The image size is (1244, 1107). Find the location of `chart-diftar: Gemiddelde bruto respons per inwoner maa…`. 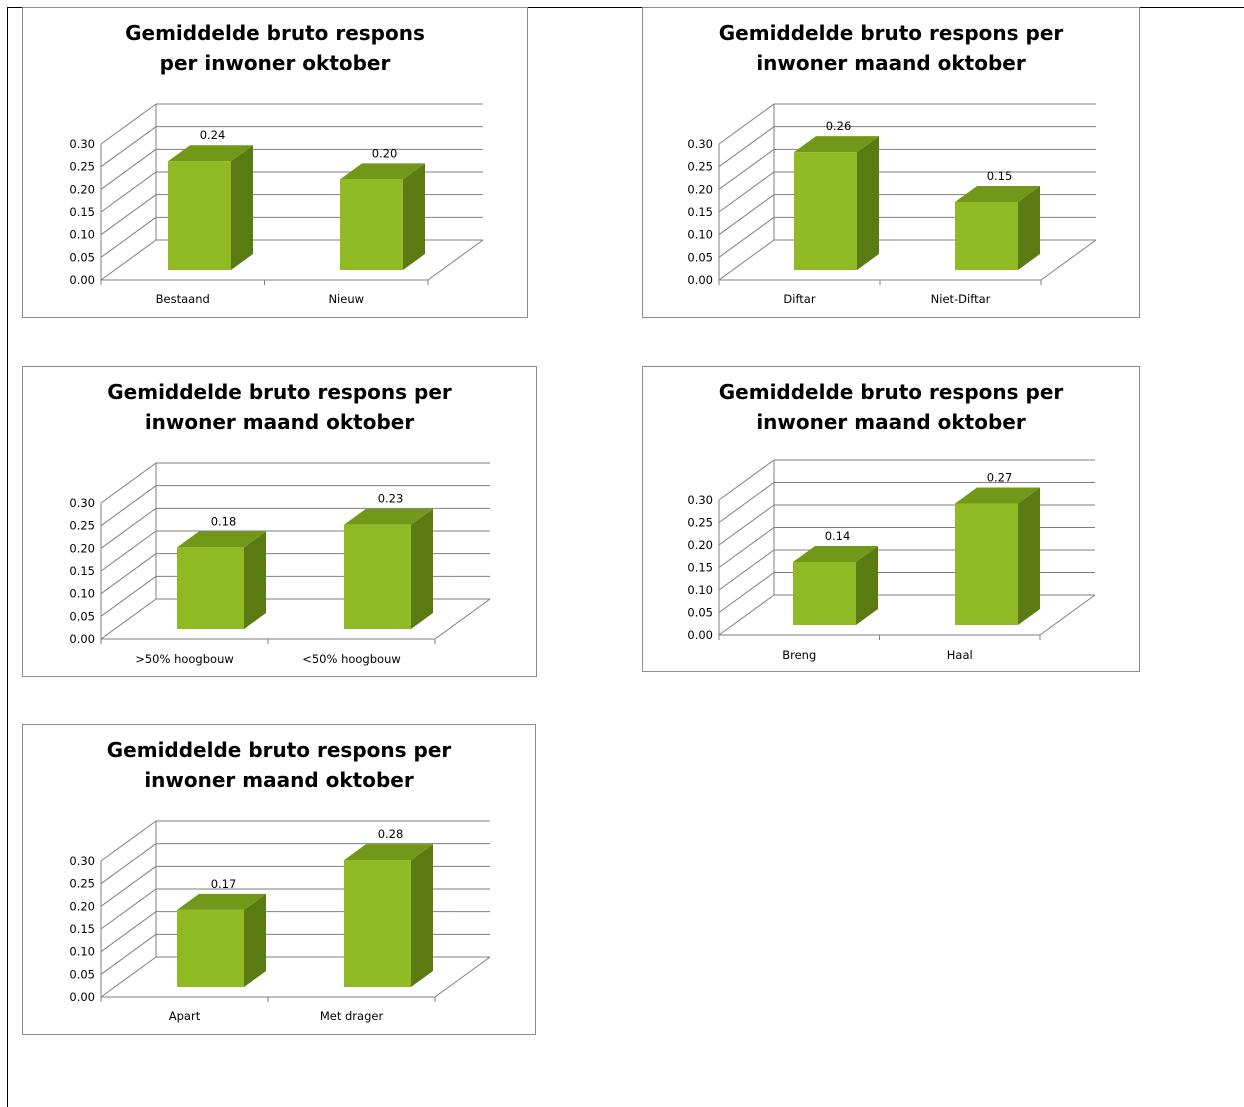

chart-diftar: Gemiddelde bruto respons per inwoner maa… is located at coordinates (891, 162).